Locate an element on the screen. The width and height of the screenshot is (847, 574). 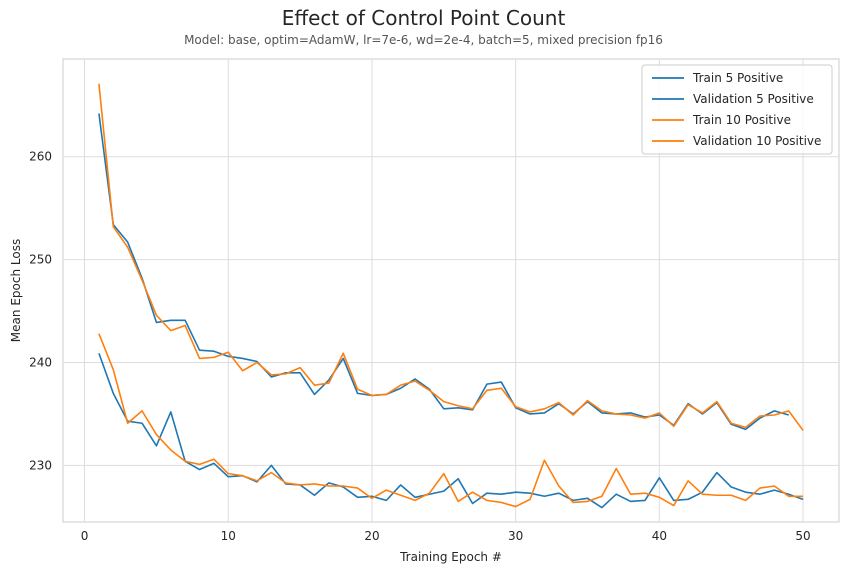
x-tick-label: 0 is located at coordinates (85, 536).